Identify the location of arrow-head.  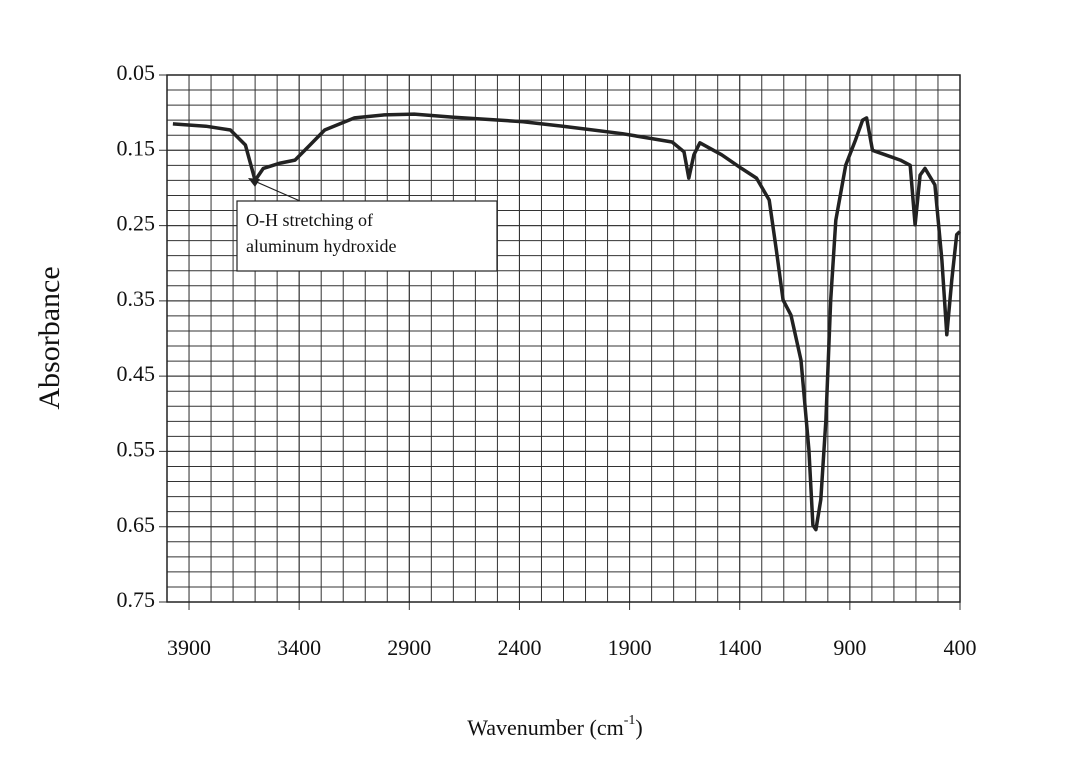
(254, 182).